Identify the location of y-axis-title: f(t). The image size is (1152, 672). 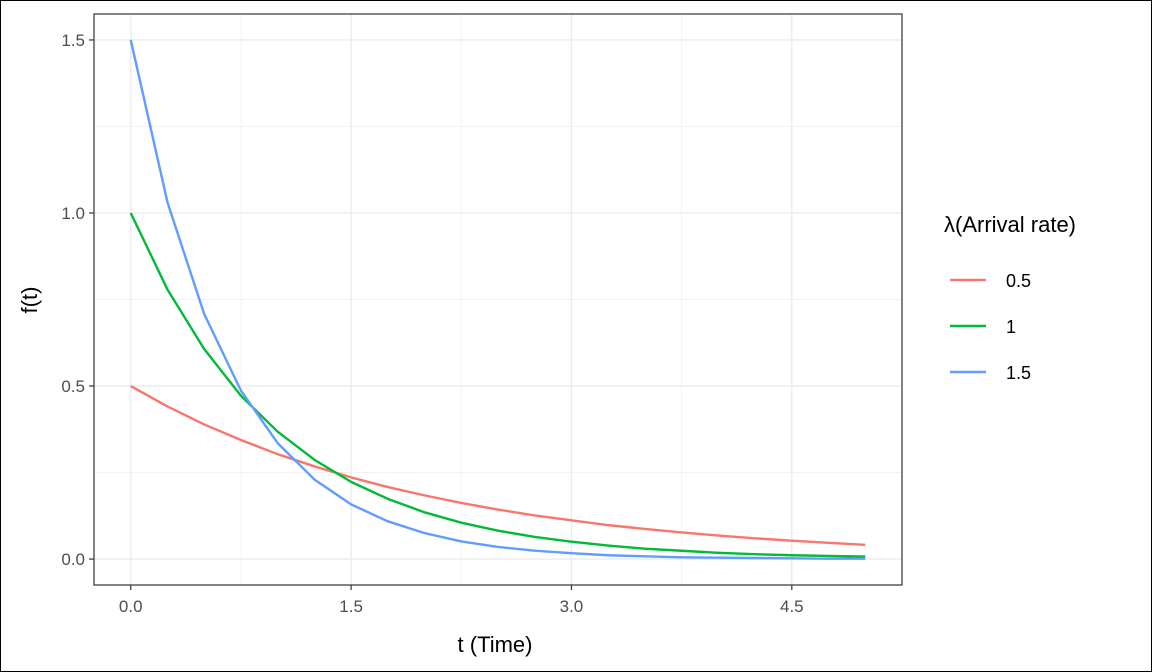
(29, 300).